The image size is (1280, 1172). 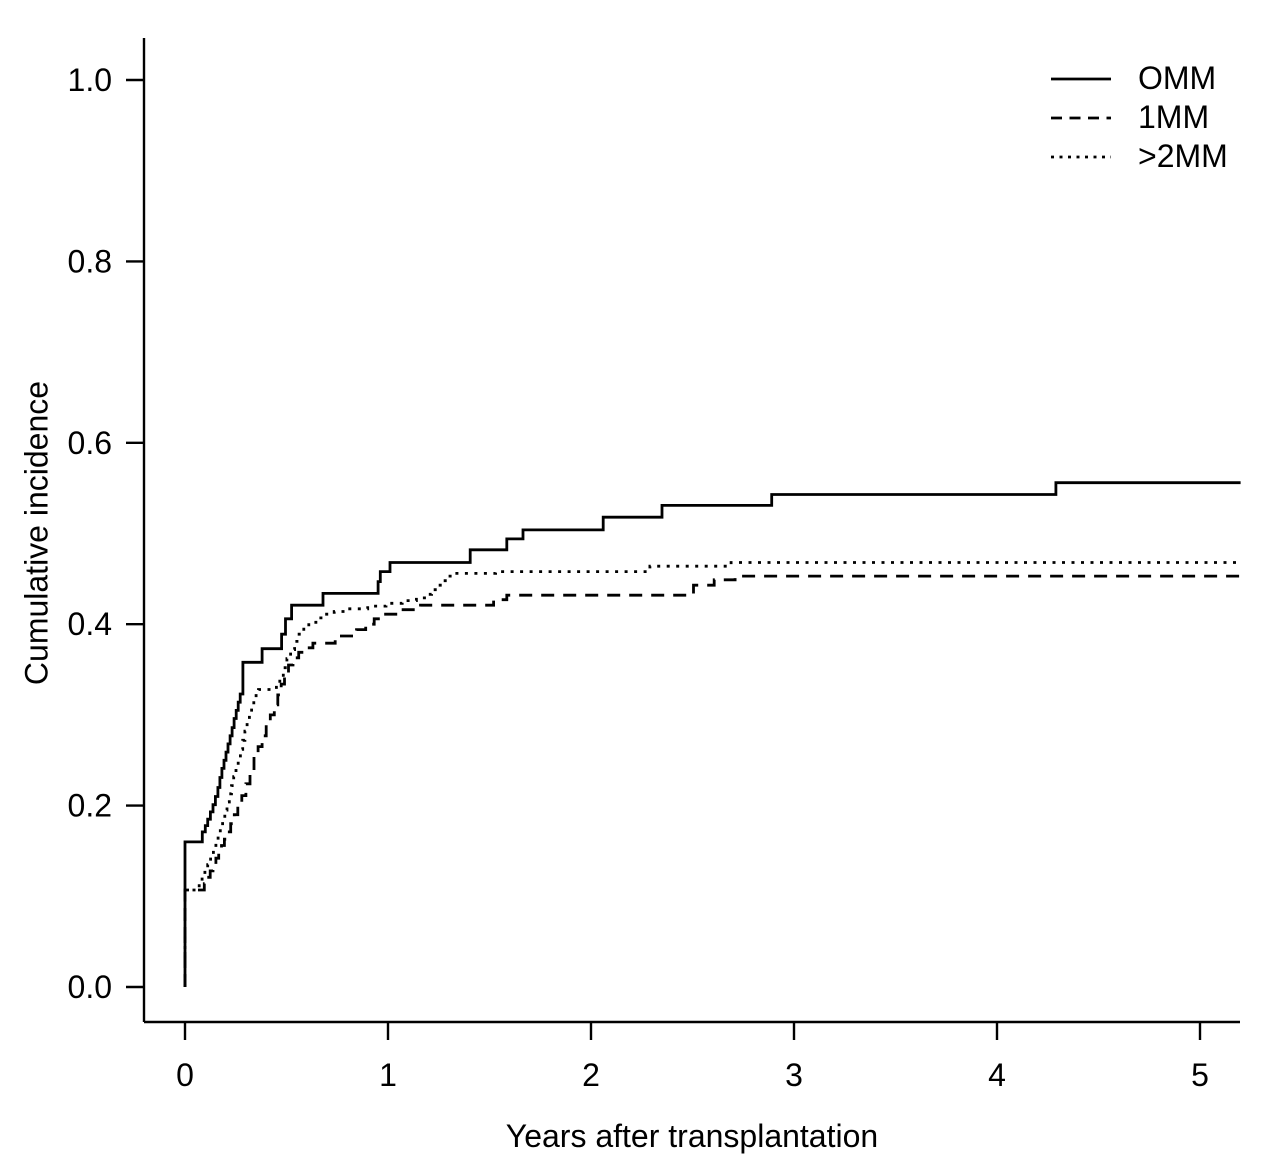 I want to click on legend-row-gt2mm: >2MM, so click(x=1139, y=156).